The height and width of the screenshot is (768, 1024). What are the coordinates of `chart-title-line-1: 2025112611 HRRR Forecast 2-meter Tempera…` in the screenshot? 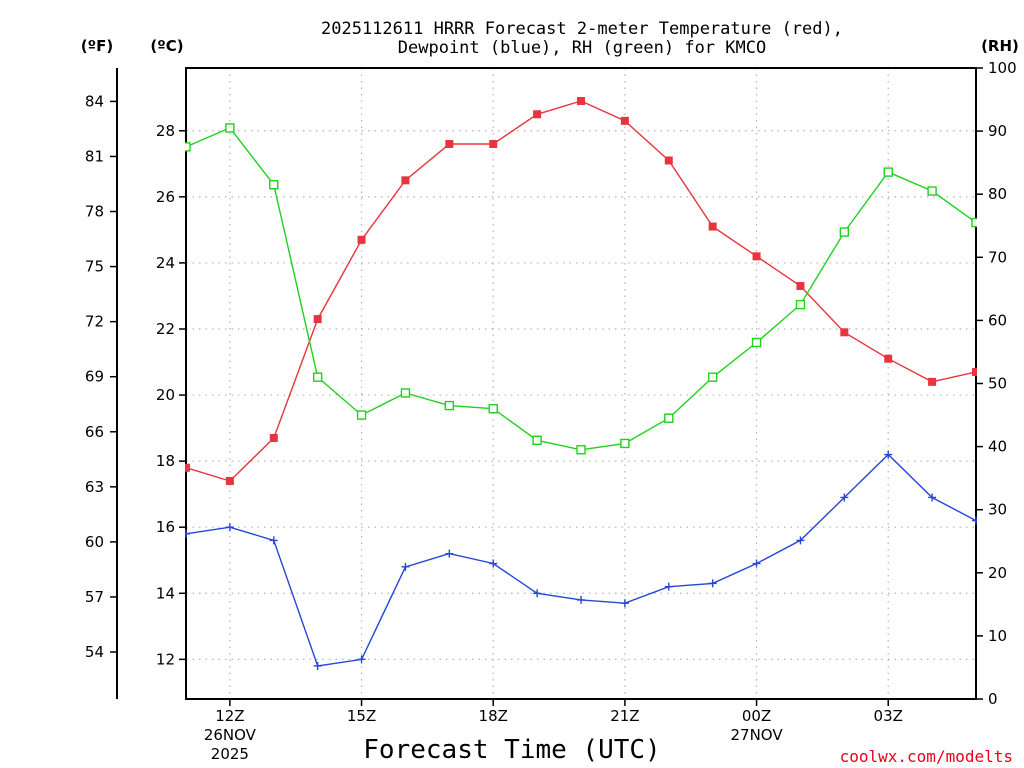 It's located at (582, 29).